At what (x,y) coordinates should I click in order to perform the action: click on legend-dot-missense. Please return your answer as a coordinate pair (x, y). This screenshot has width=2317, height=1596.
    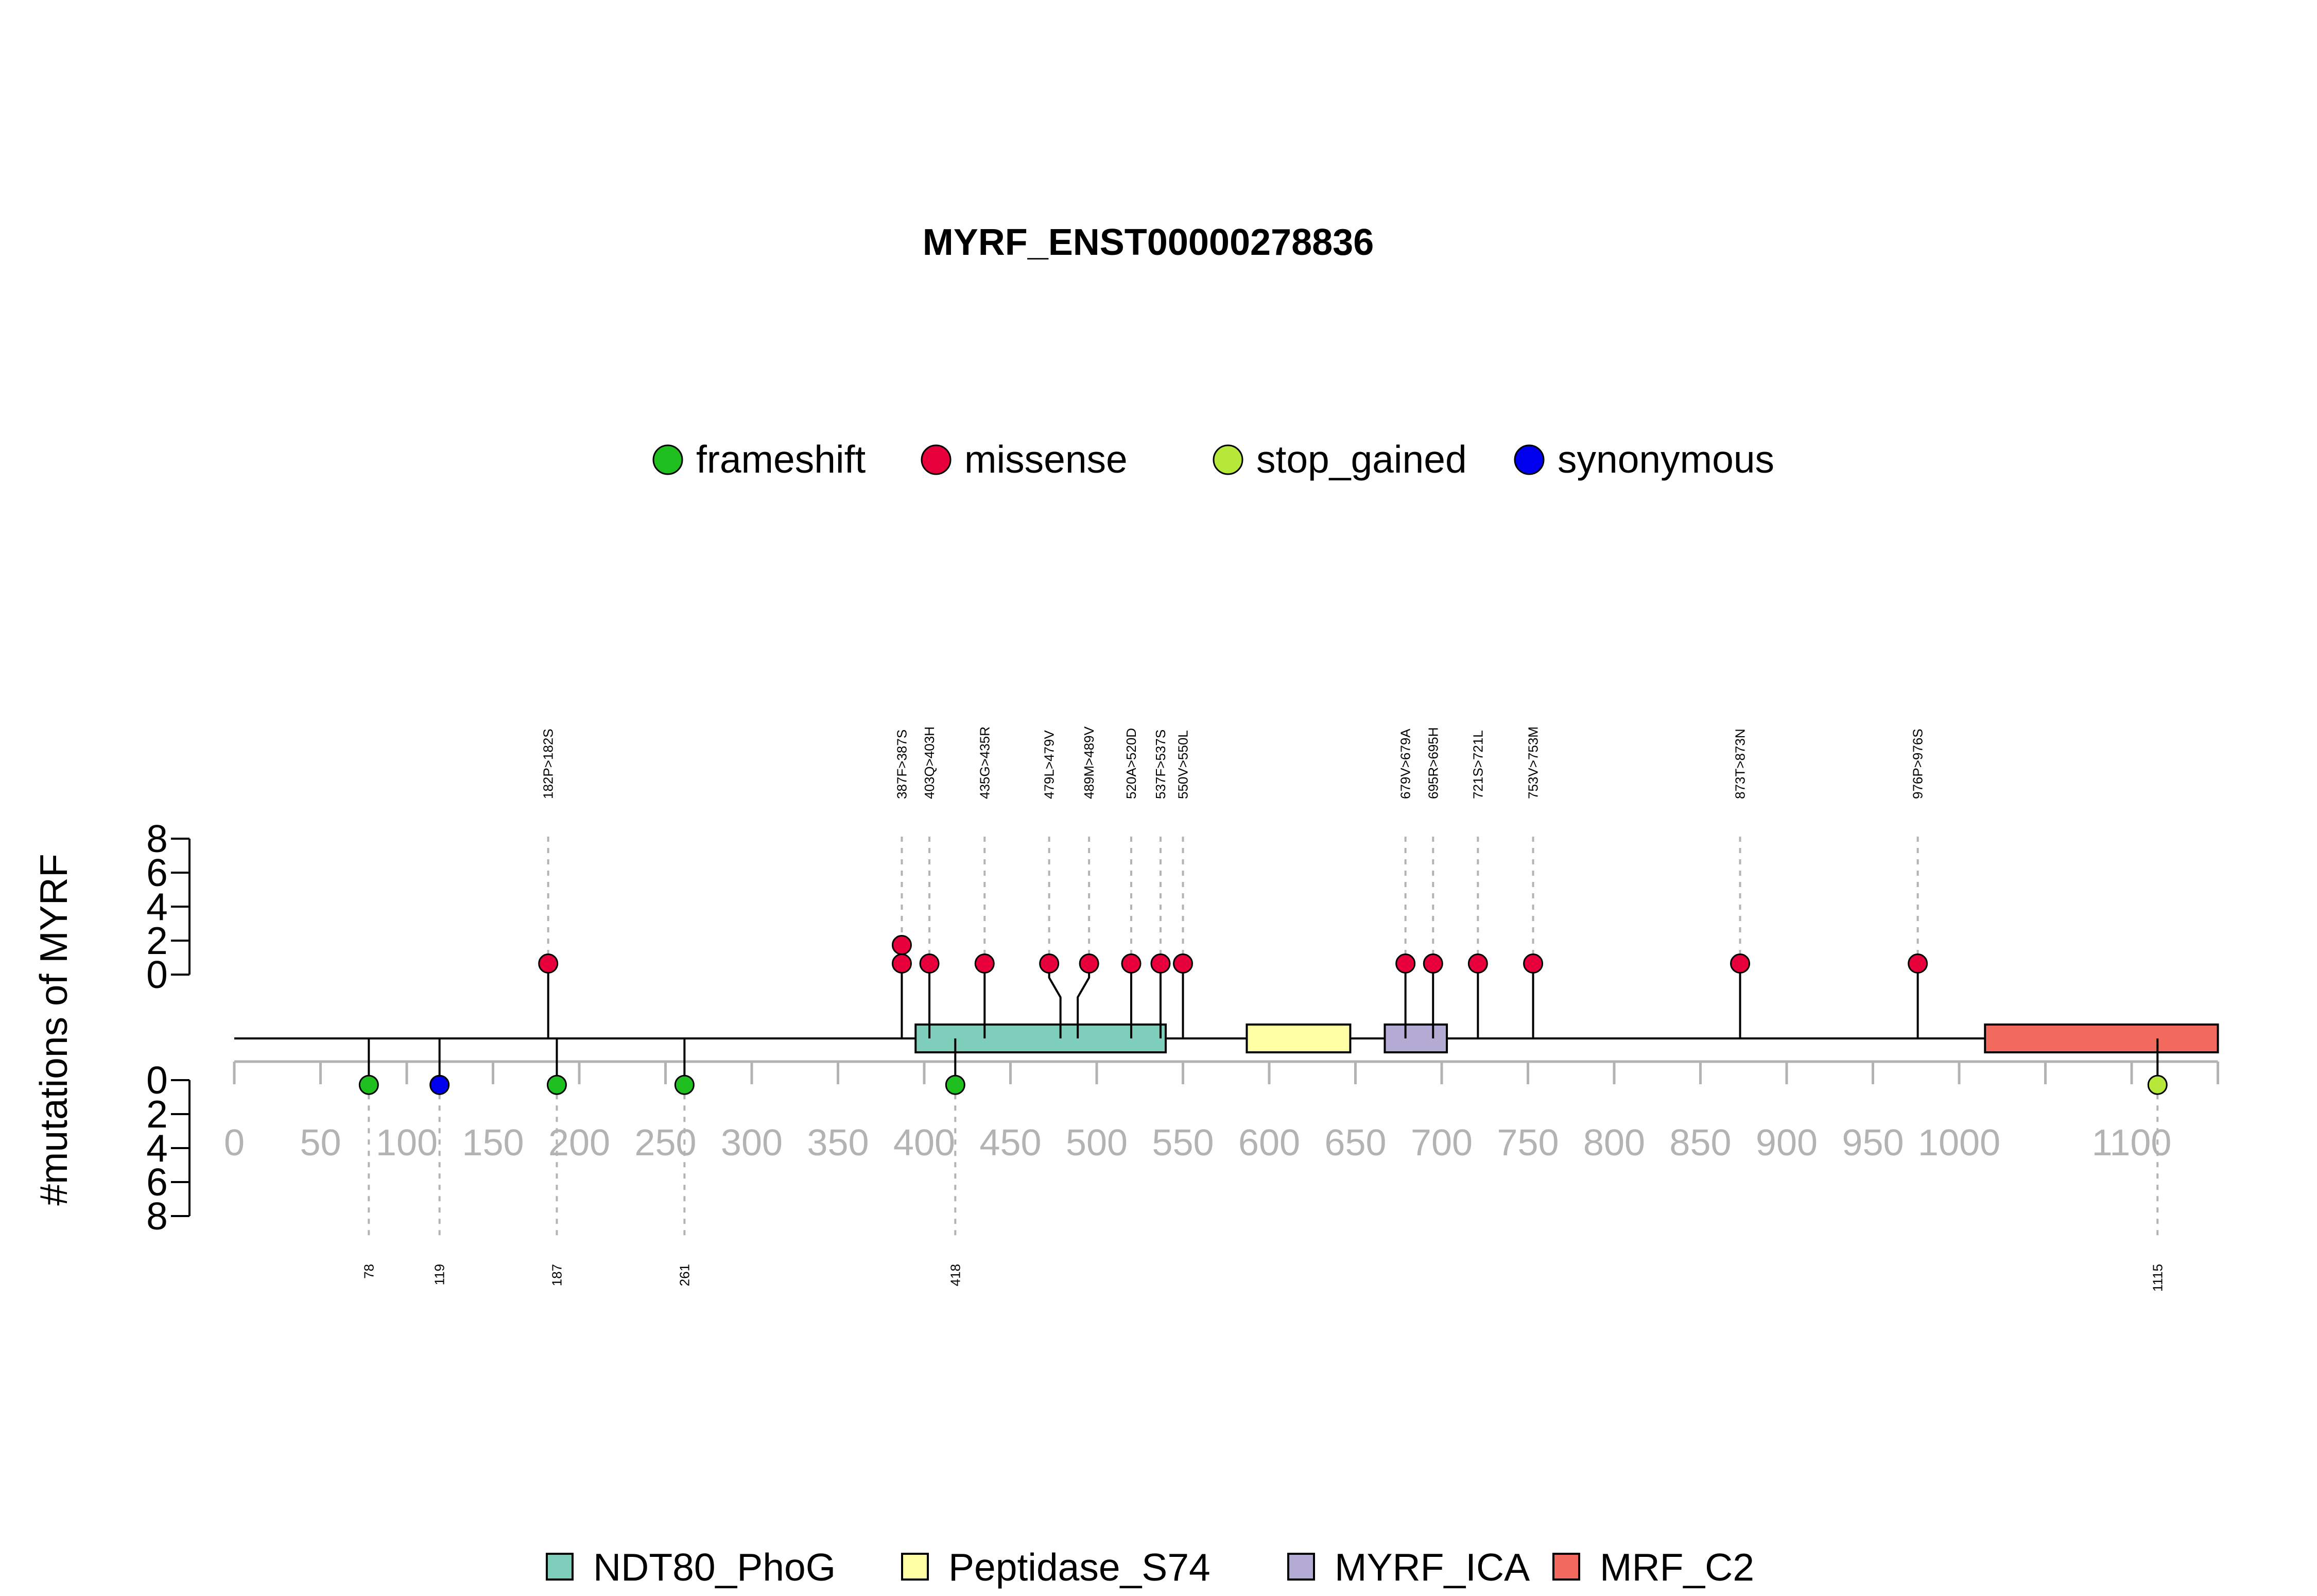
    Looking at the image, I should click on (936, 459).